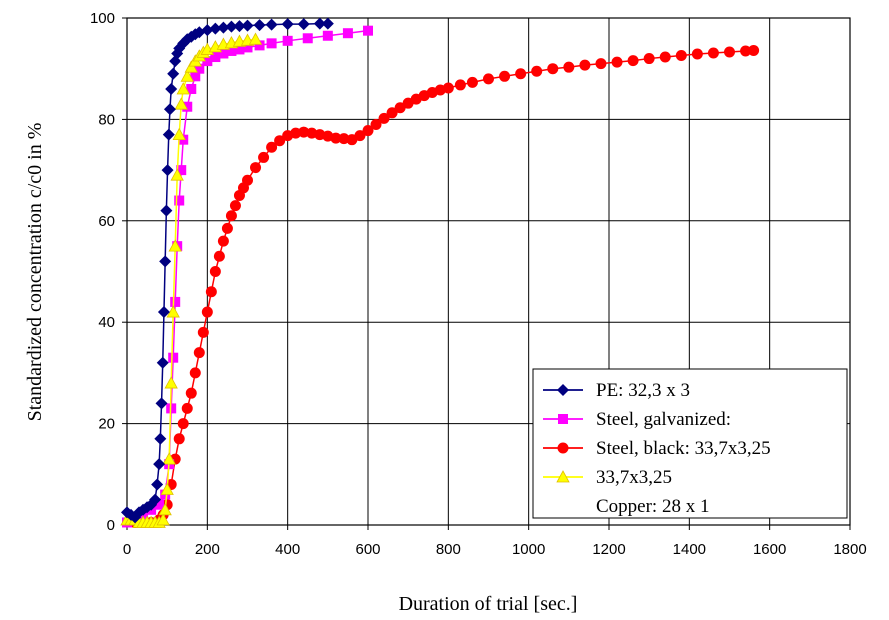  I want to click on y-tick-label: 60, so click(106, 221).